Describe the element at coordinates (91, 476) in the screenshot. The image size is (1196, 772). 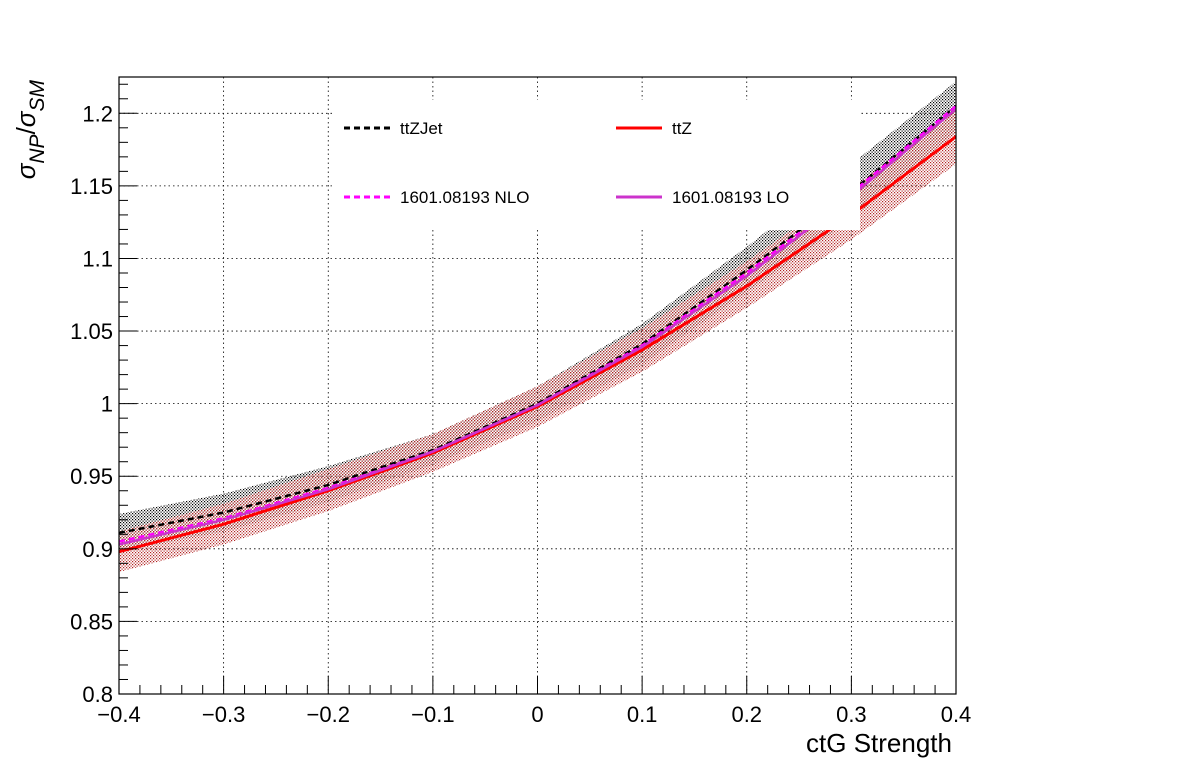
I see `y-tick-label: 0.95` at that location.